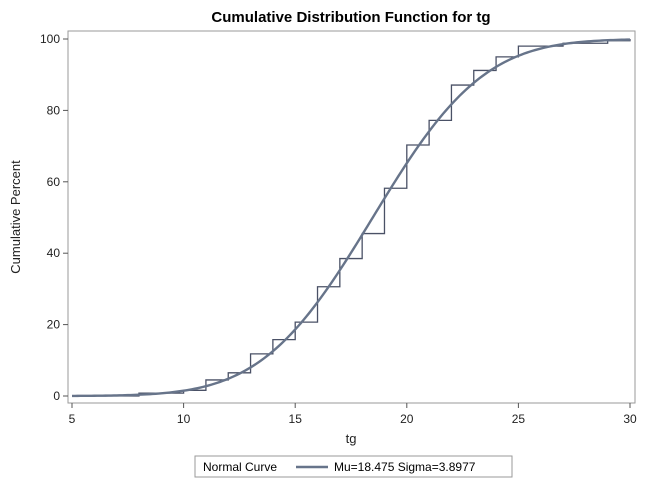 Image resolution: width=647 pixels, height=485 pixels. Describe the element at coordinates (351, 438) in the screenshot. I see `x-axis-label: tg` at that location.